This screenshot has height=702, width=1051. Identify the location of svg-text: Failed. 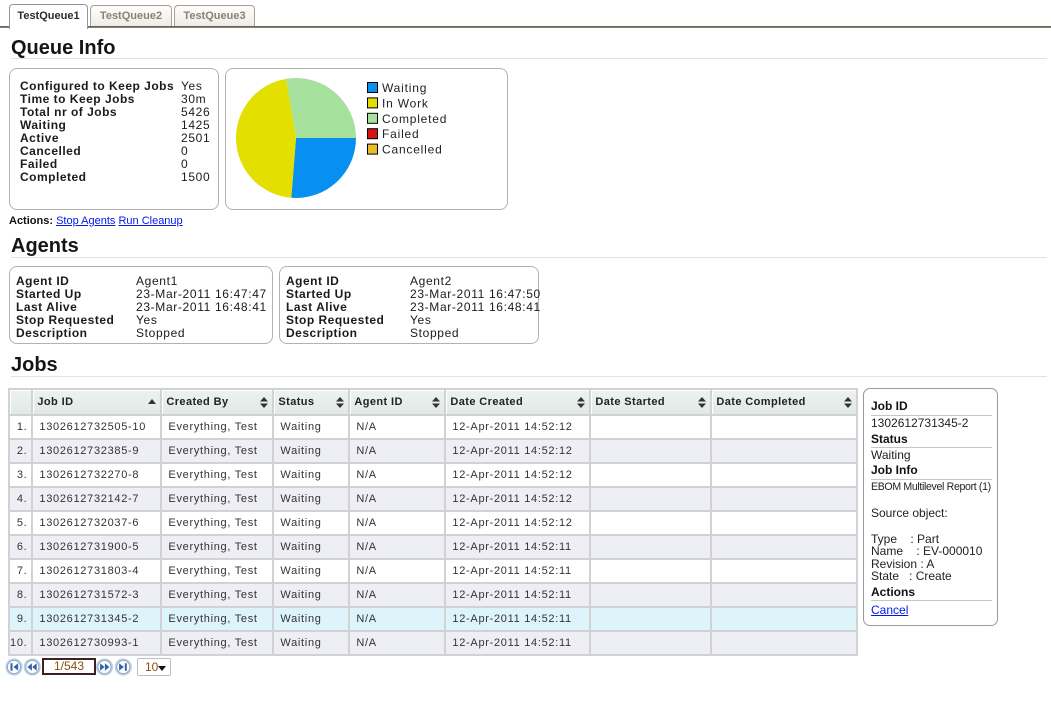
(400, 134).